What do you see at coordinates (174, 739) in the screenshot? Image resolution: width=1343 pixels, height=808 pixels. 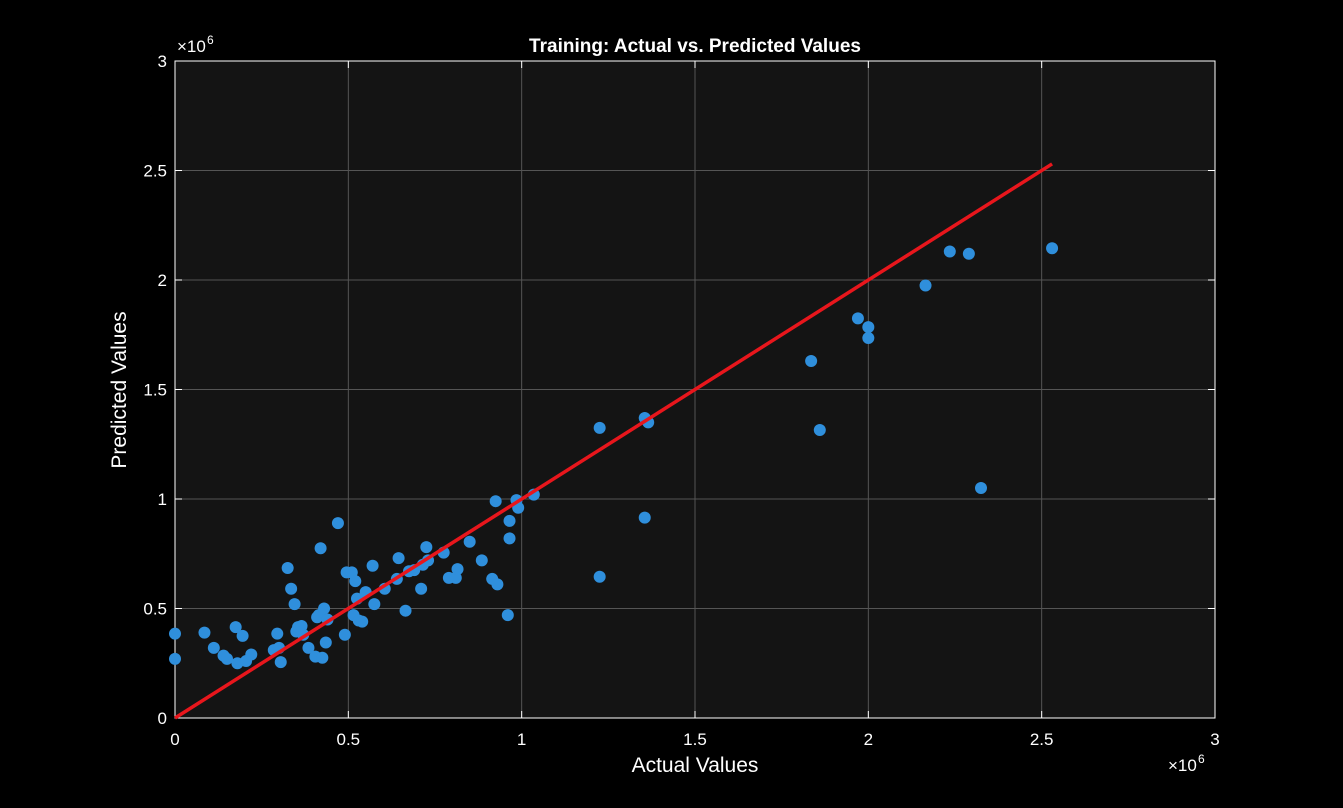 I see `x-tick-label: 0` at bounding box center [174, 739].